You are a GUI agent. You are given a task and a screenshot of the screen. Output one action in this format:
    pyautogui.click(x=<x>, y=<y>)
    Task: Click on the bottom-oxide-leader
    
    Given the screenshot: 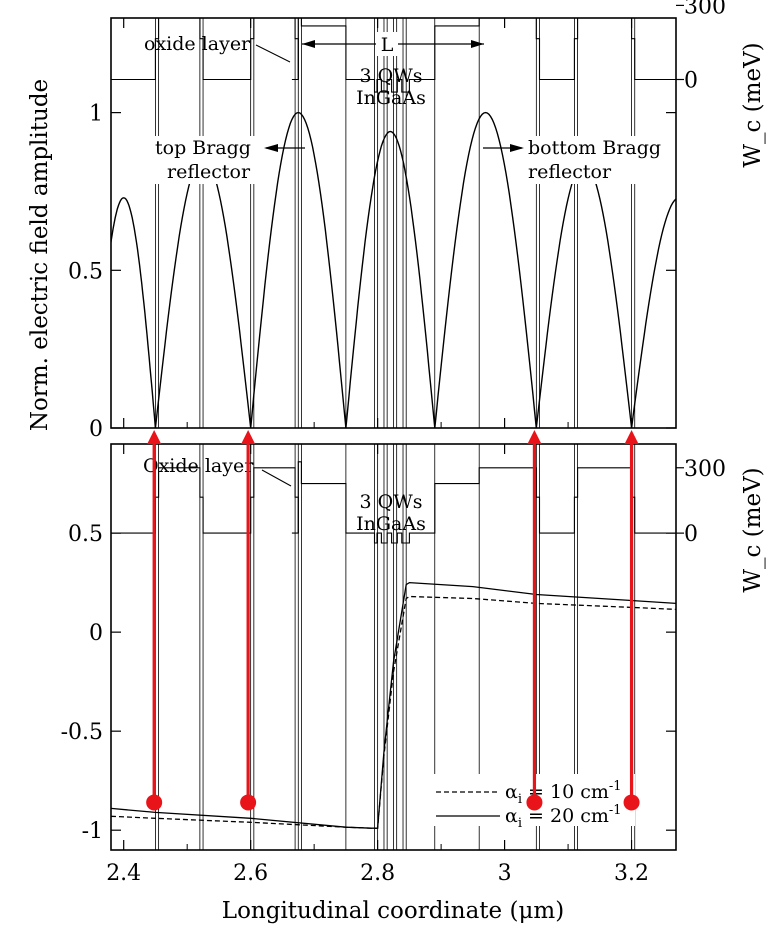 What is the action you would take?
    pyautogui.click(x=276, y=478)
    